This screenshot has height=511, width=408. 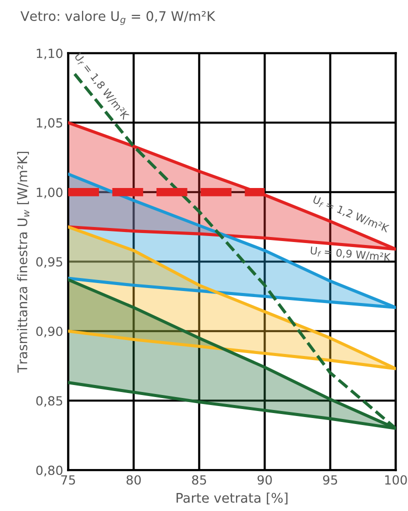 What do you see at coordinates (351, 214) in the screenshot?
I see `annotation: U$_{f}$ = 1,2 W/m²K` at bounding box center [351, 214].